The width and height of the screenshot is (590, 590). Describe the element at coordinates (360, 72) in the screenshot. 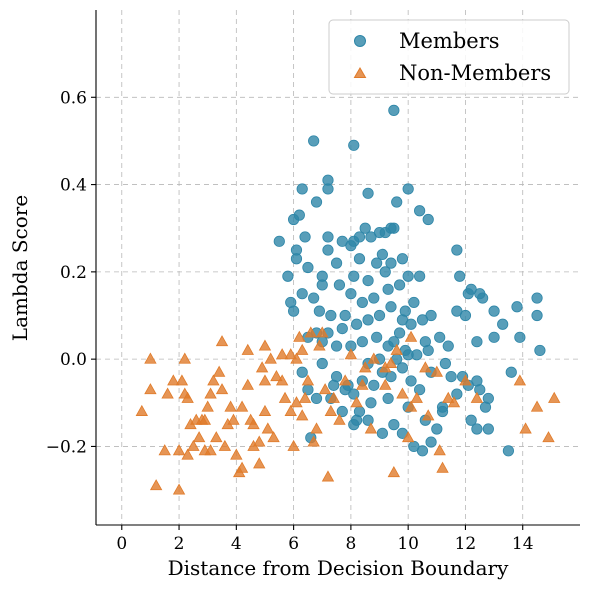

I see `legend-marker-non-members` at that location.